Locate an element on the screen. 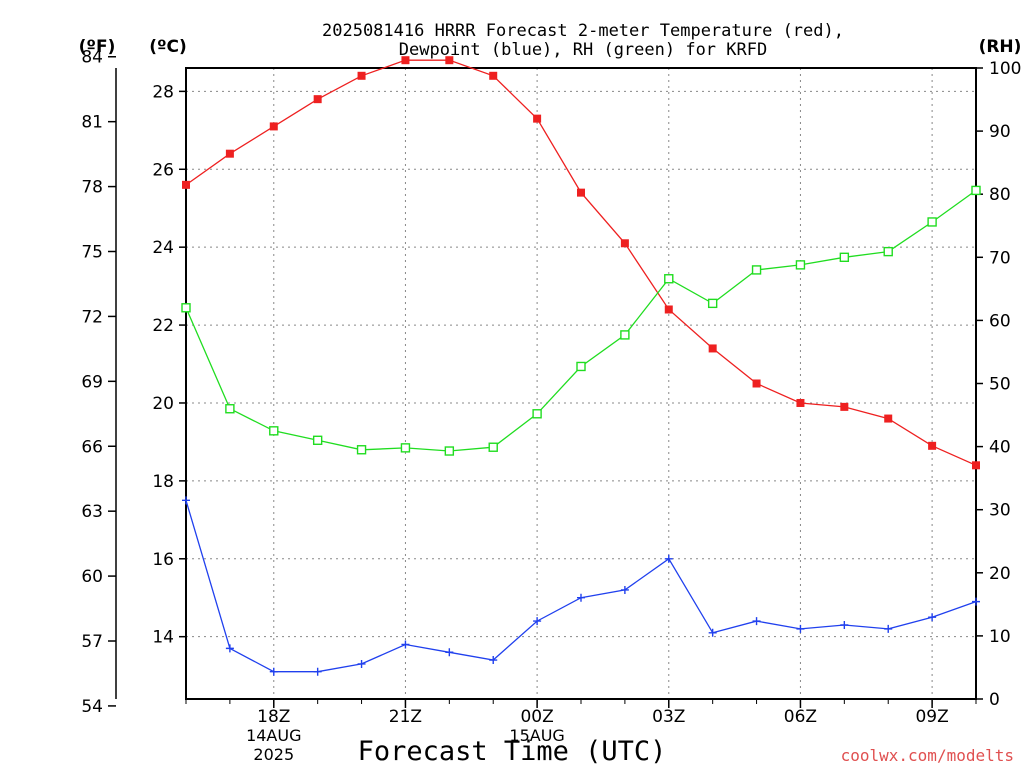 This screenshot has width=1024, height=768. rh-tick-label: 40 is located at coordinates (1000, 448).